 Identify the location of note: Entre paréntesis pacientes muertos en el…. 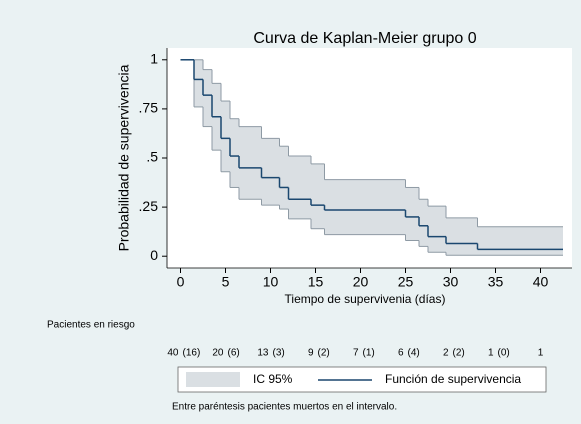
(284, 407).